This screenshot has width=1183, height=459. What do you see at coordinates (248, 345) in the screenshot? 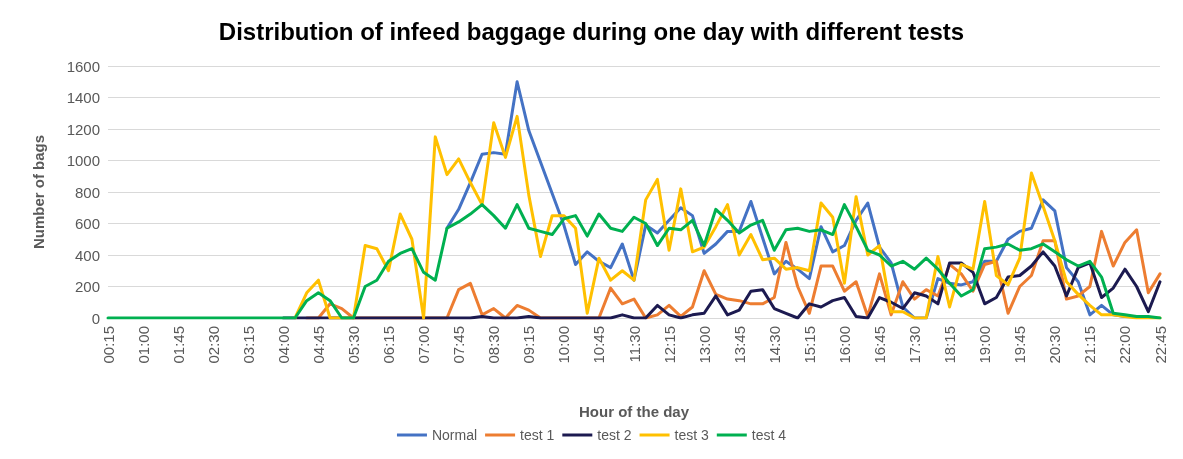
I see `x-tick-label: 03:15` at bounding box center [248, 345].